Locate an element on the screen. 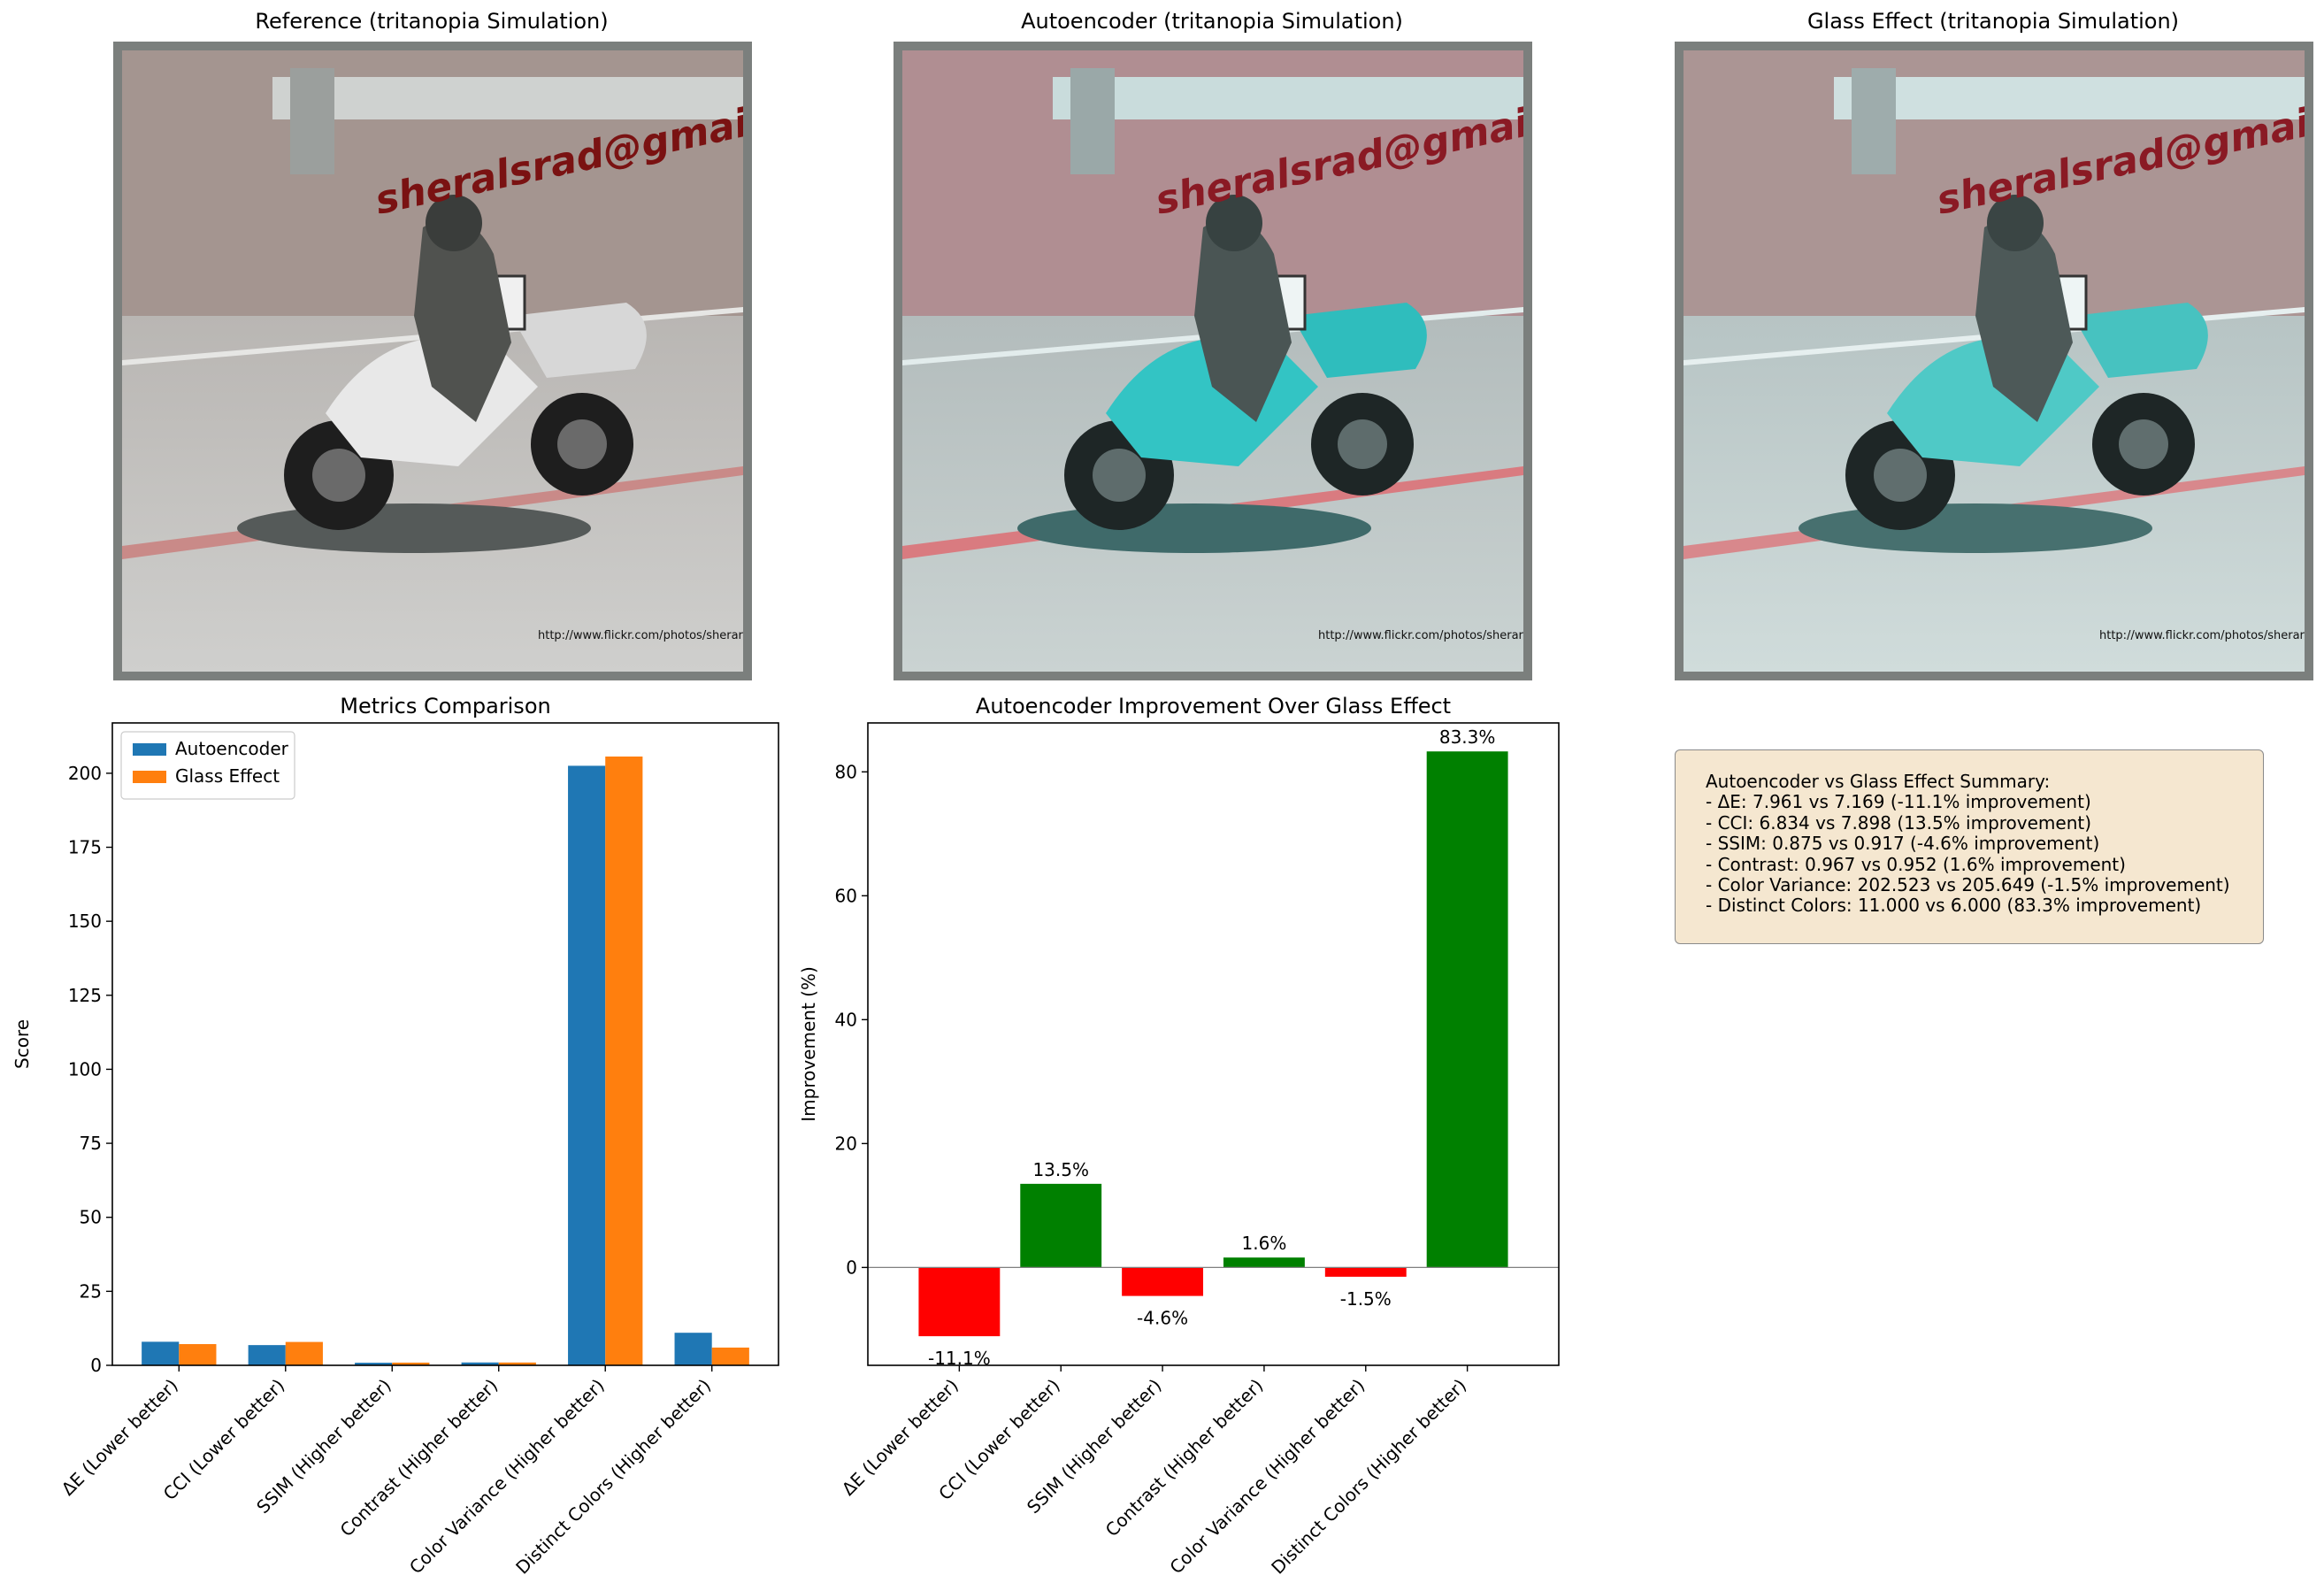 This screenshot has width=2324, height=1583. legend-label-autoencoder: Autoencoder is located at coordinates (232, 748).